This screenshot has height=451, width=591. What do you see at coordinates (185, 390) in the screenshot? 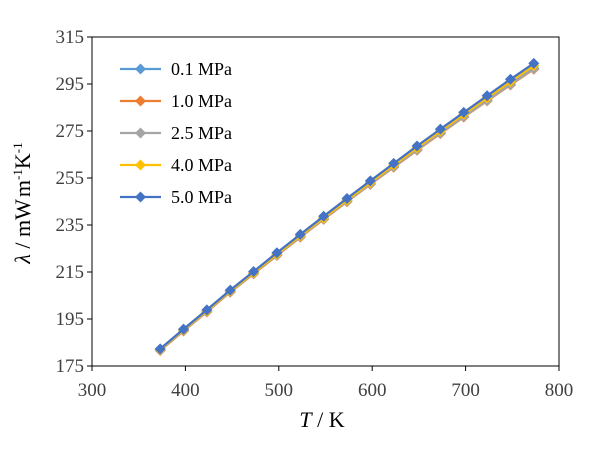
I see `x-tick-label: 400` at bounding box center [185, 390].